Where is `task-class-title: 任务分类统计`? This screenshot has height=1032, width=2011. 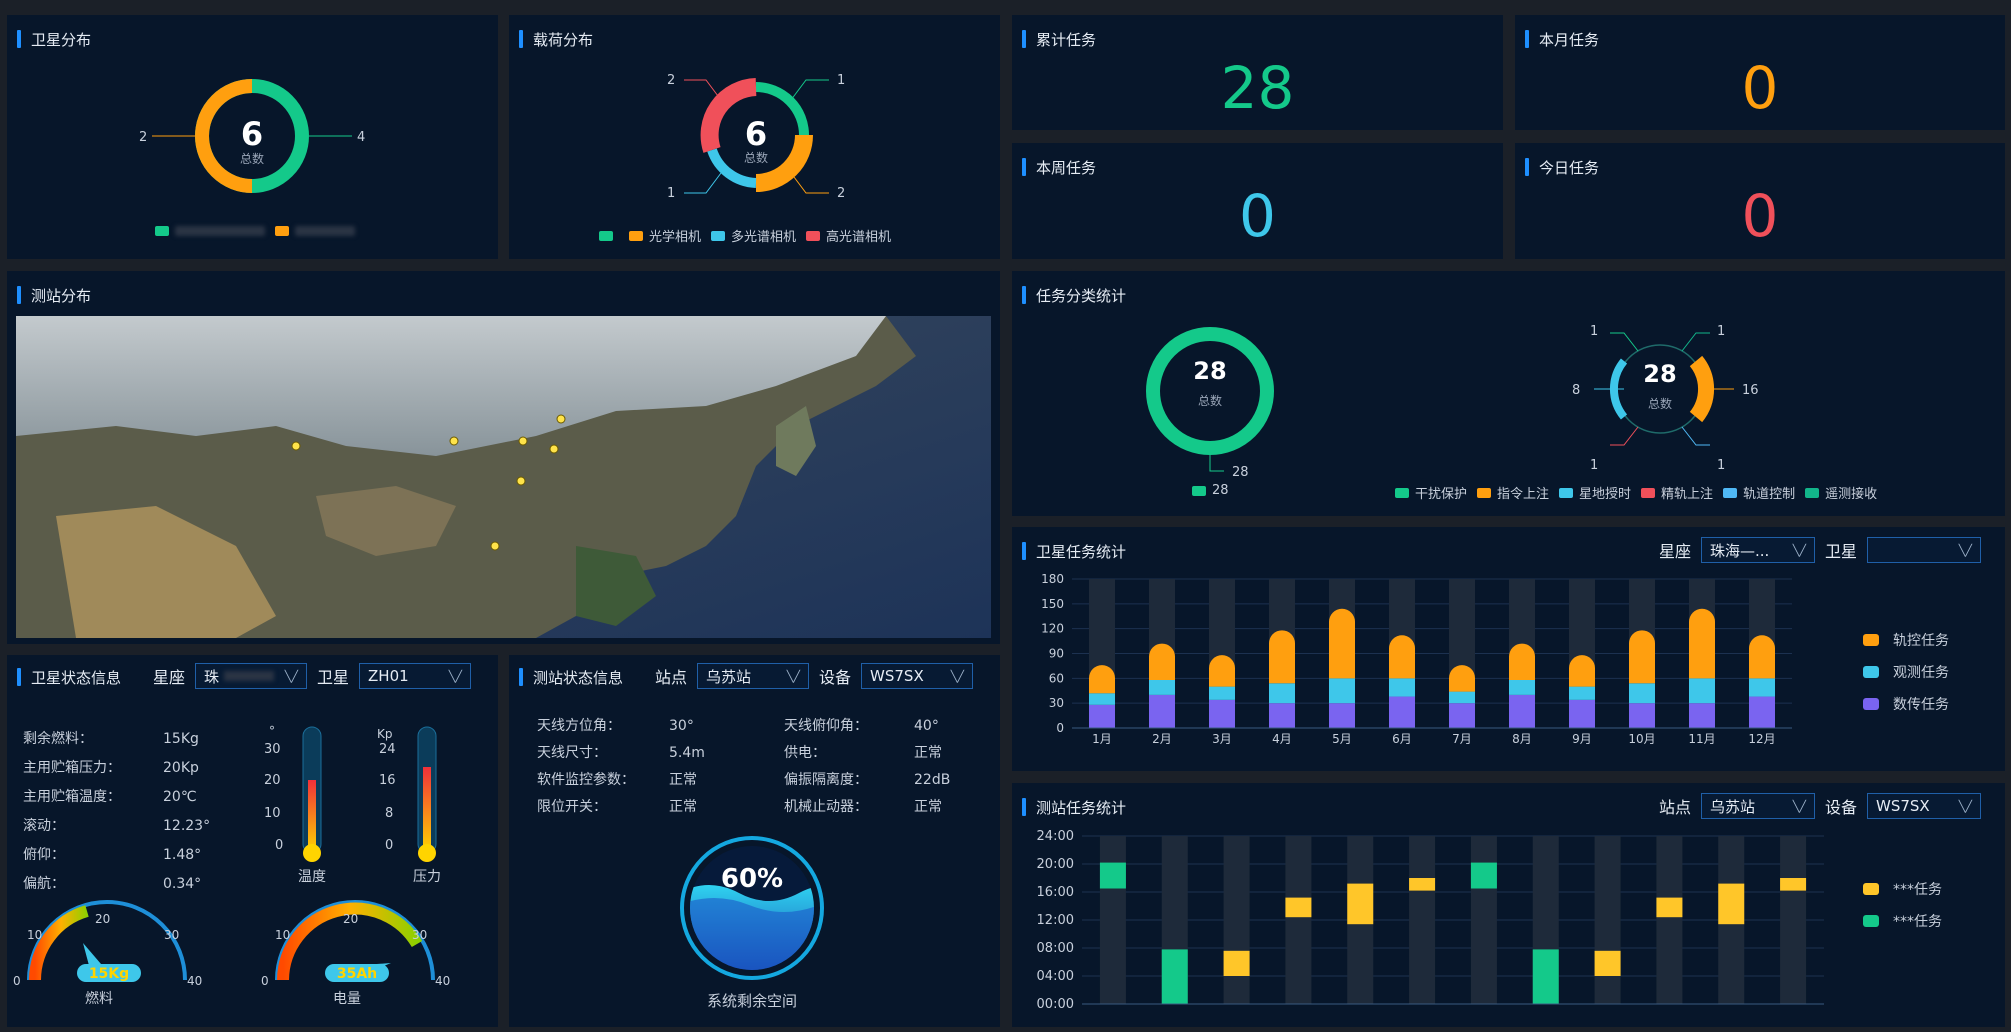 task-class-title: 任务分类统计 is located at coordinates (1081, 295).